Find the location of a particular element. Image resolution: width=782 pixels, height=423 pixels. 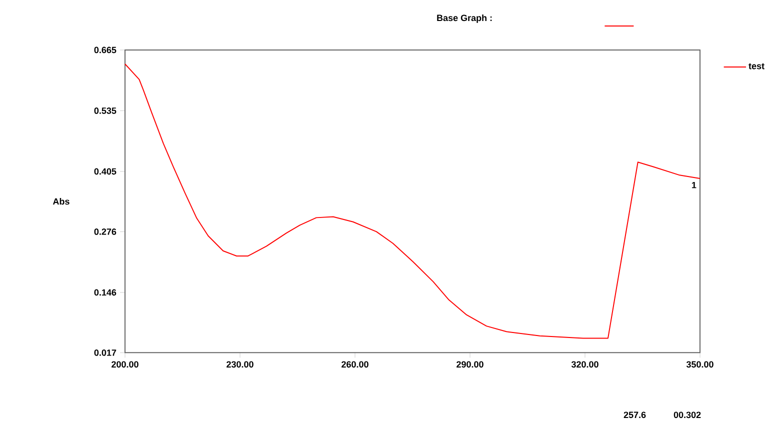

y-tick-label: 0.405 is located at coordinates (105, 171).